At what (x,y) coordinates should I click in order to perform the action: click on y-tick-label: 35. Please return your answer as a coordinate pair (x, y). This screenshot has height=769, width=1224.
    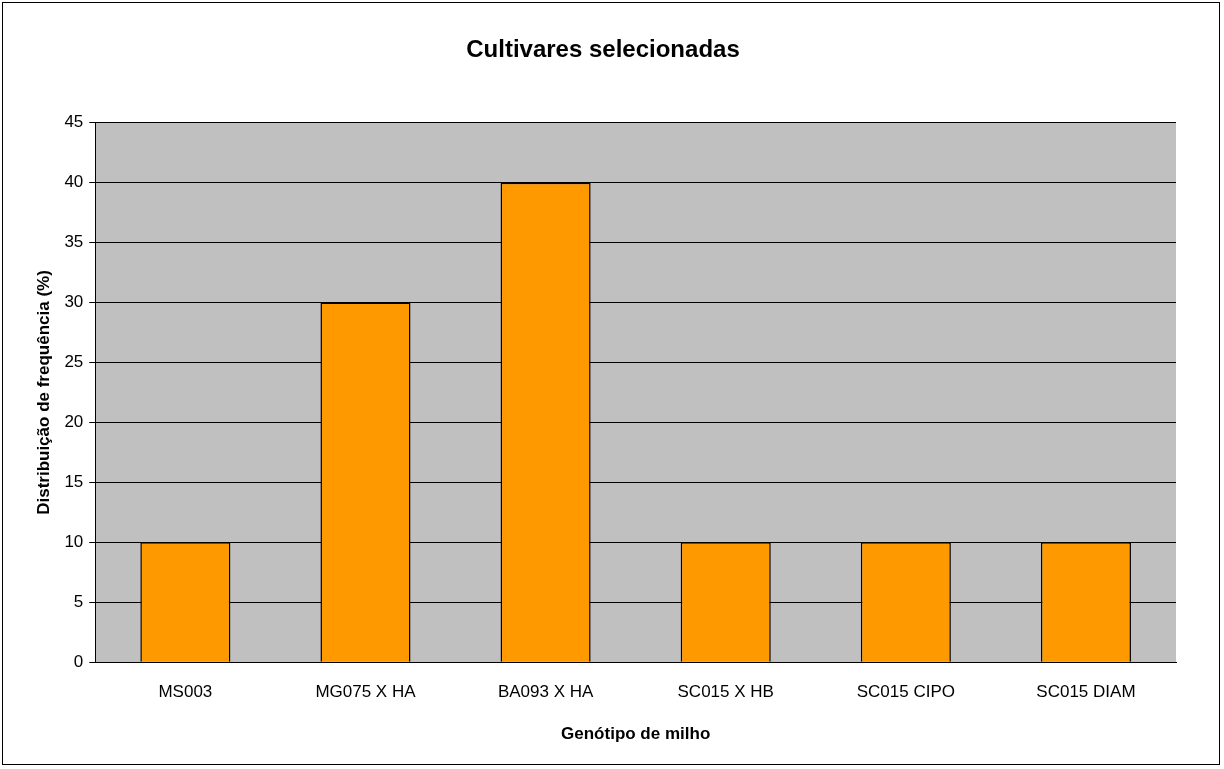
    Looking at the image, I should click on (74, 242).